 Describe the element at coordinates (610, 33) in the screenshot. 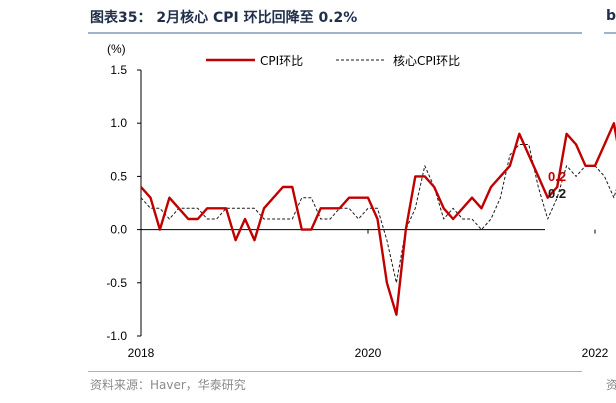

I see `adjacent-title-divider` at that location.